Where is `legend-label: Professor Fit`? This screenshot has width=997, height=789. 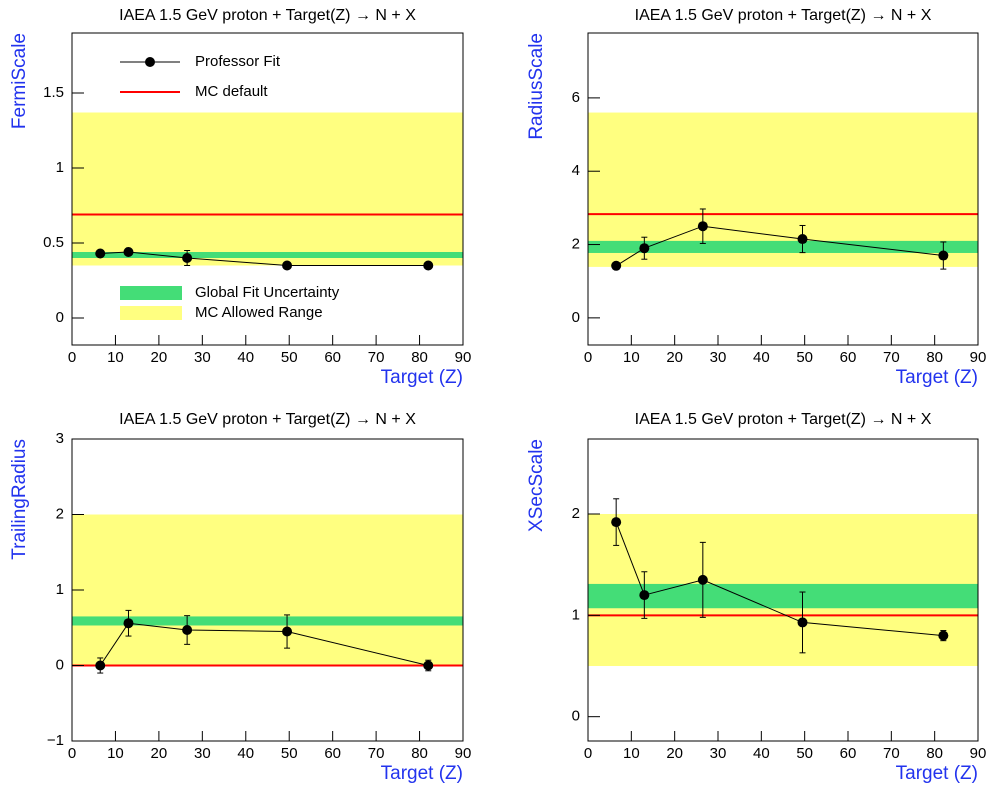
legend-label: Professor Fit is located at coordinates (238, 61).